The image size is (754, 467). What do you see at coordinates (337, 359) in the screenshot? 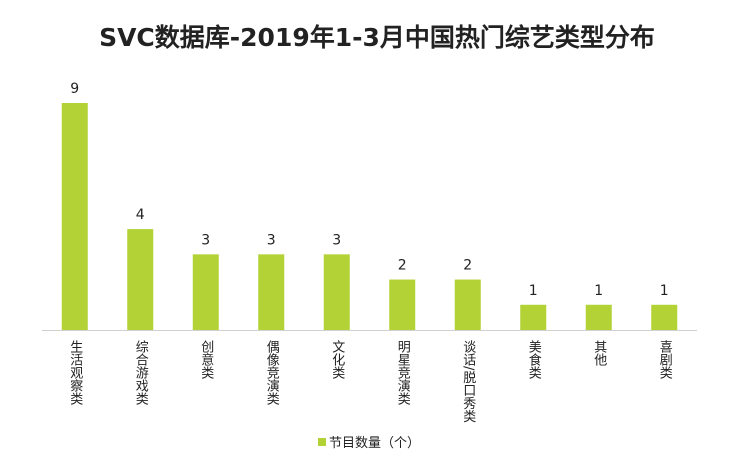
I see `x-tick-label: 文化类` at bounding box center [337, 359].